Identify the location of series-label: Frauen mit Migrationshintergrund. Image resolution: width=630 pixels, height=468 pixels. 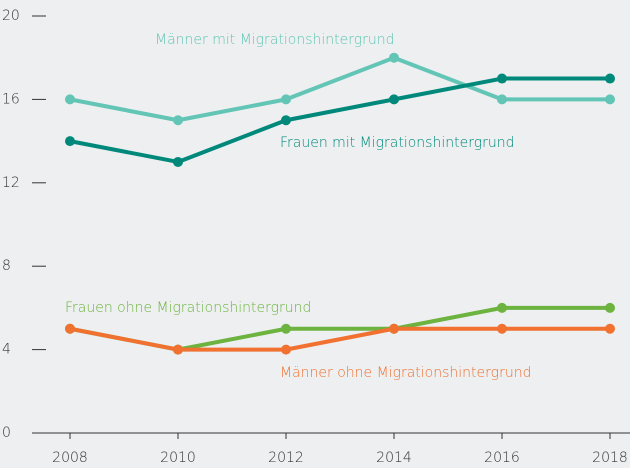
(397, 143).